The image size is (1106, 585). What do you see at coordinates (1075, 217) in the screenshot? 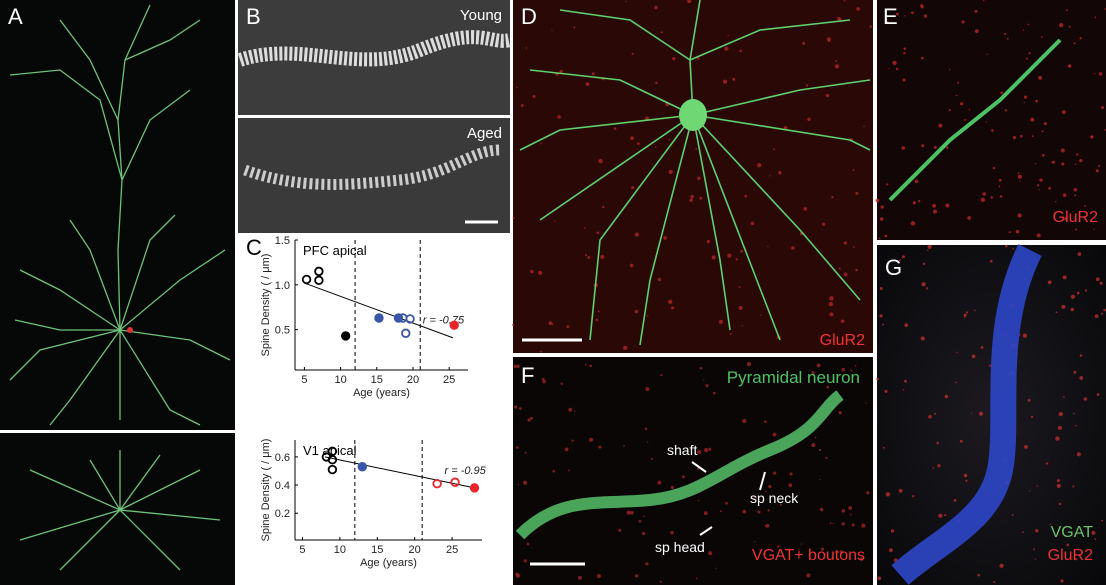
I see `stain-label: GluR2` at bounding box center [1075, 217].